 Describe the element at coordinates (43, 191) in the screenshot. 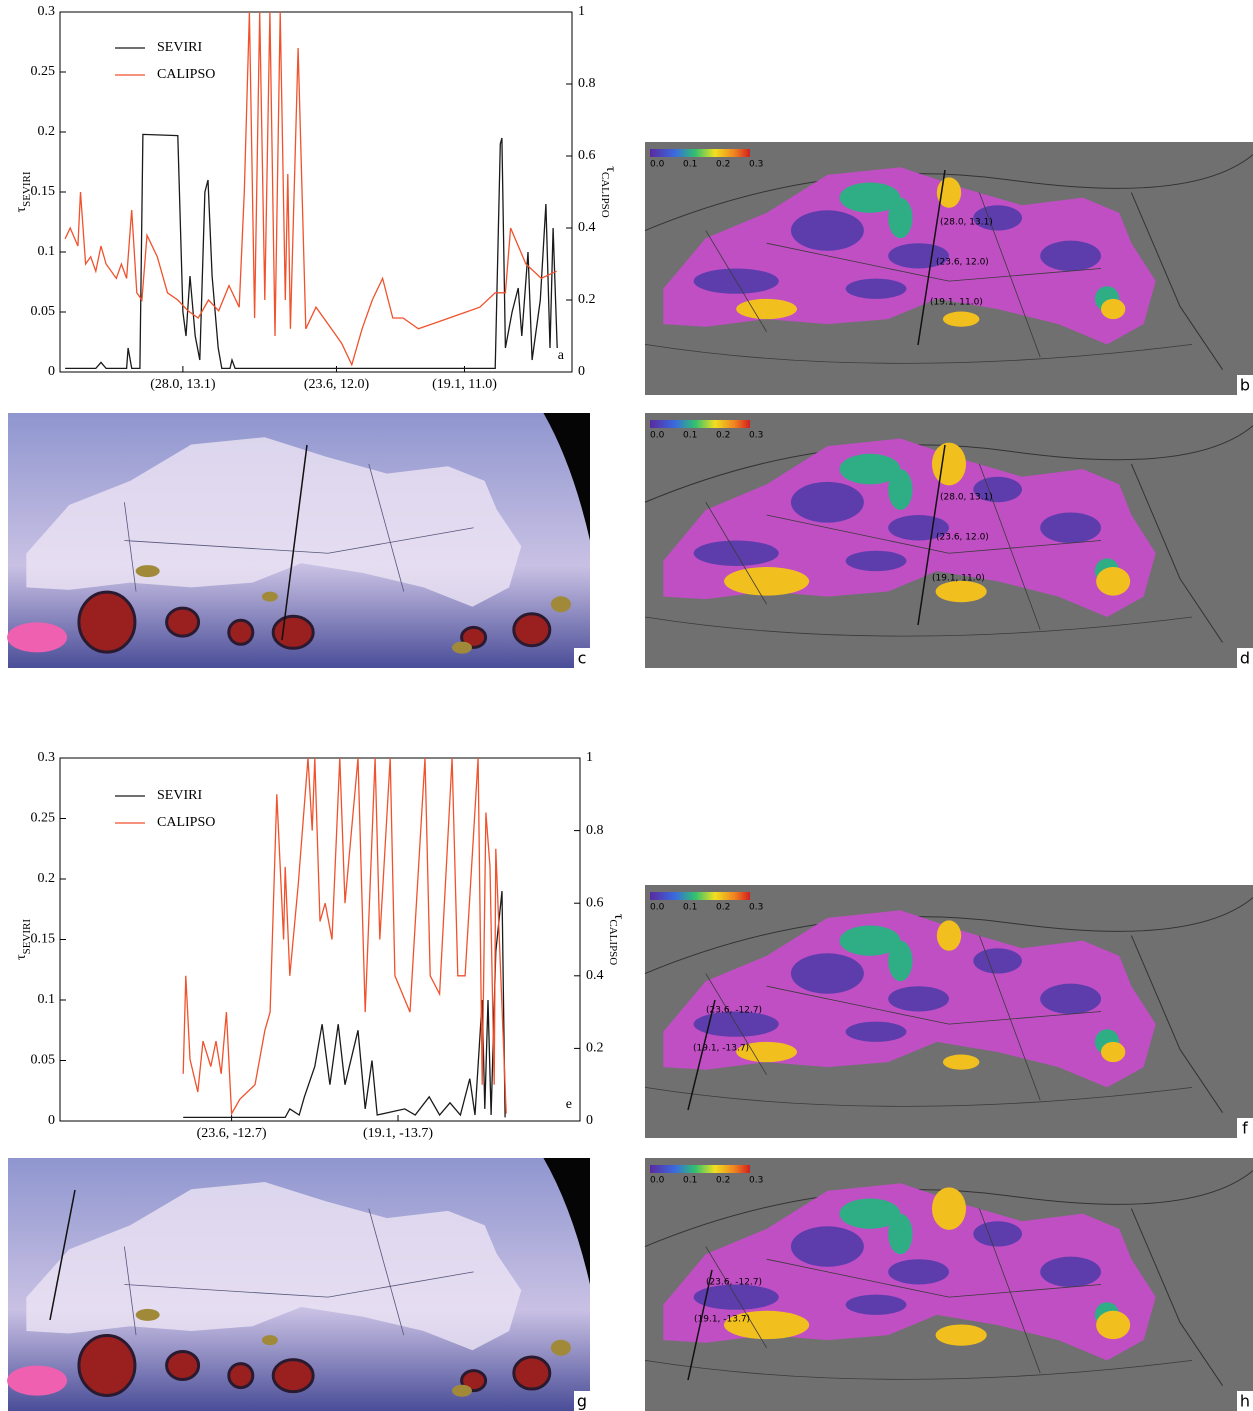

I see `y-tick-label: 0.15` at that location.